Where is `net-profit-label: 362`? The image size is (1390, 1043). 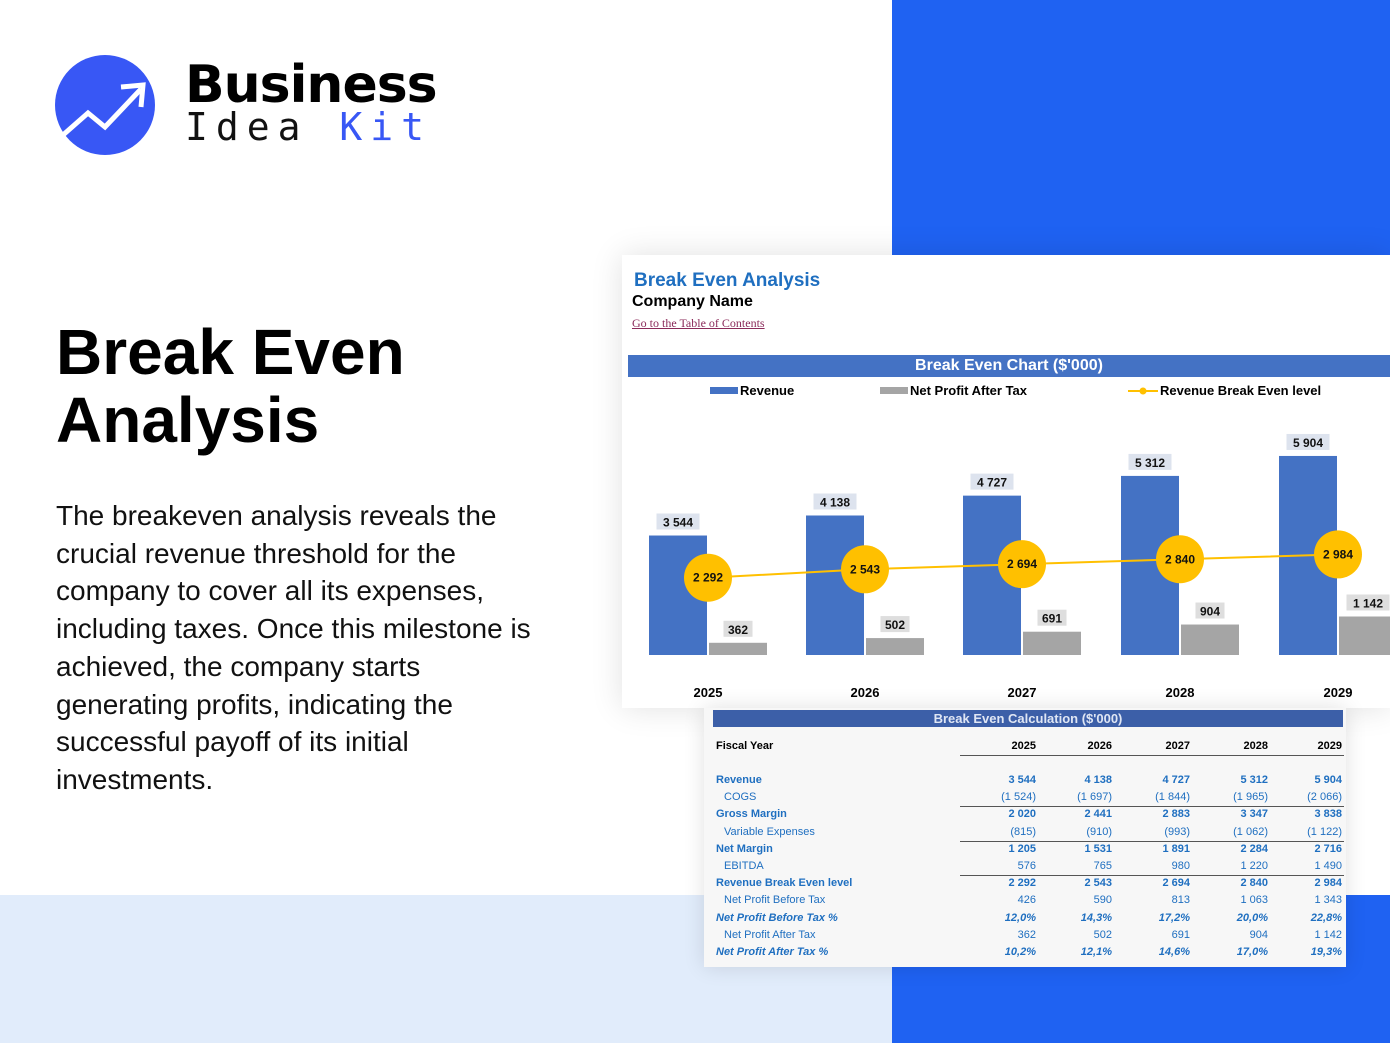 net-profit-label: 362 is located at coordinates (738, 630).